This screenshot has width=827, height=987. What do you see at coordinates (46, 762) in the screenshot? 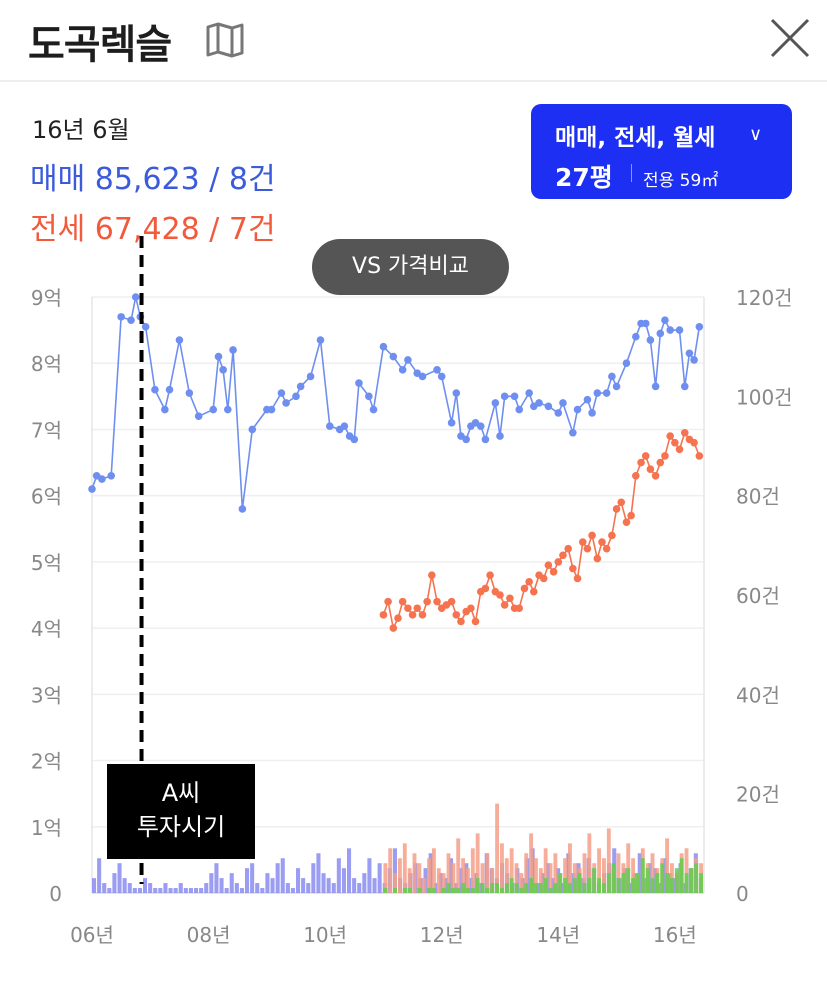
I see `y-left-tick-label: 2억` at bounding box center [46, 762].